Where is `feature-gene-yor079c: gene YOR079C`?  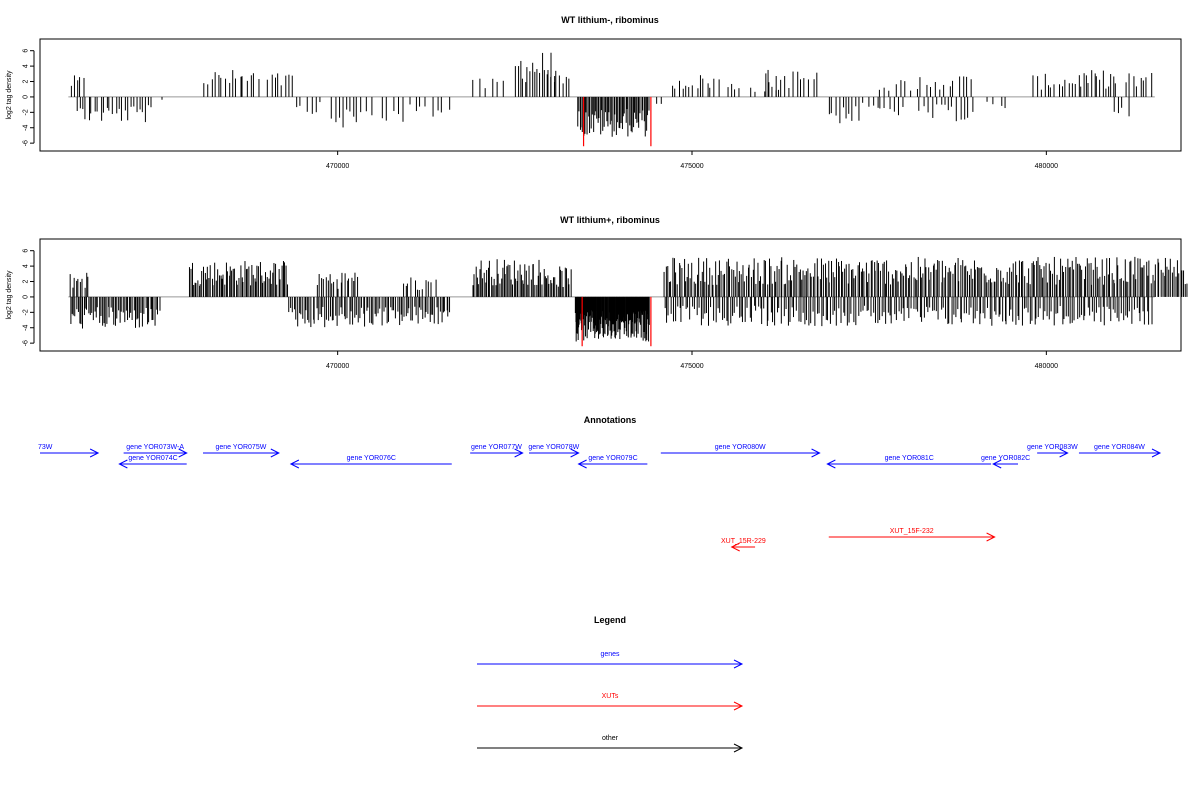 feature-gene-yor079c: gene YOR079C is located at coordinates (612, 462).